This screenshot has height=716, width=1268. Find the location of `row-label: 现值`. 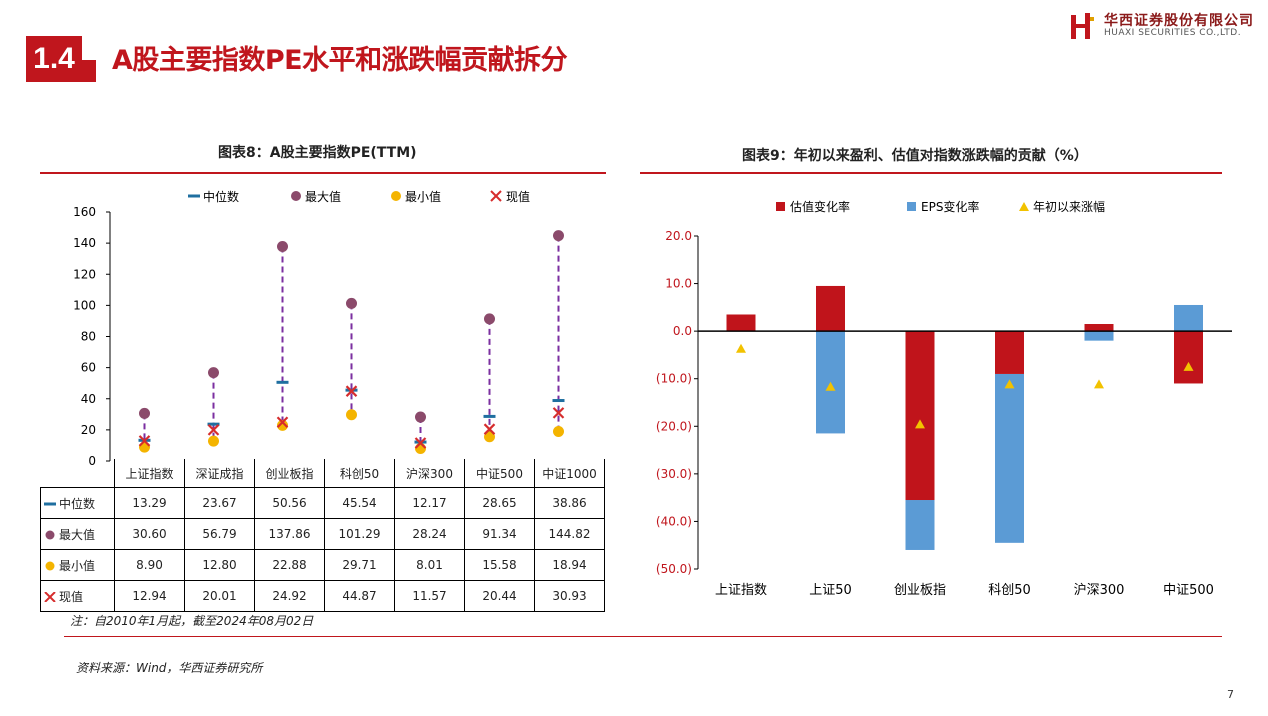

row-label: 现值 is located at coordinates (71, 596).